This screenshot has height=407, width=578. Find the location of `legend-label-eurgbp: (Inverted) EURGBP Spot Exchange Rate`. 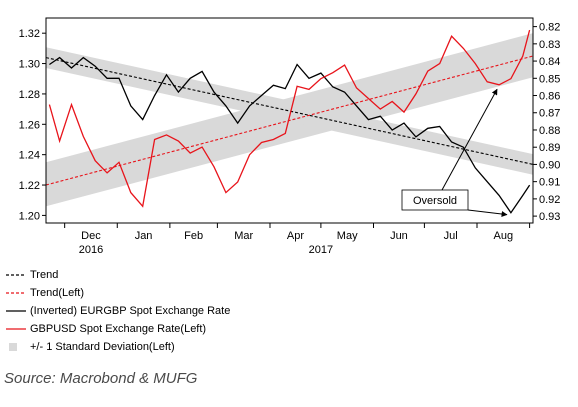

legend-label-eurgbp: (Inverted) EURGBP Spot Exchange Rate is located at coordinates (130, 311).